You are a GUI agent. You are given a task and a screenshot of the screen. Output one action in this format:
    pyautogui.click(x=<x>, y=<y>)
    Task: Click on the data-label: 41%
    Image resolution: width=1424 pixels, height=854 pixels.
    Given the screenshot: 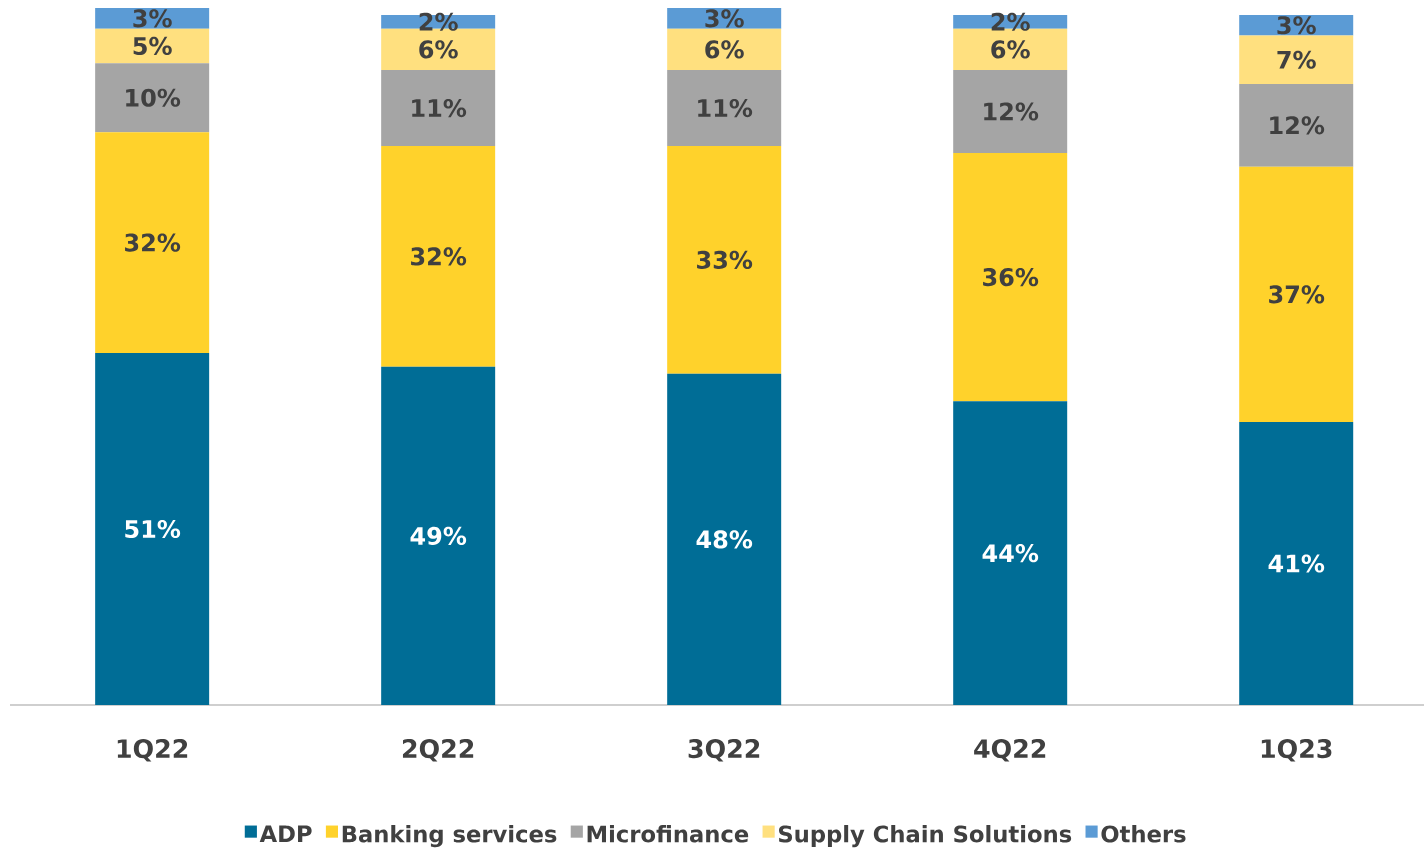 What is the action you would take?
    pyautogui.click(x=1296, y=563)
    